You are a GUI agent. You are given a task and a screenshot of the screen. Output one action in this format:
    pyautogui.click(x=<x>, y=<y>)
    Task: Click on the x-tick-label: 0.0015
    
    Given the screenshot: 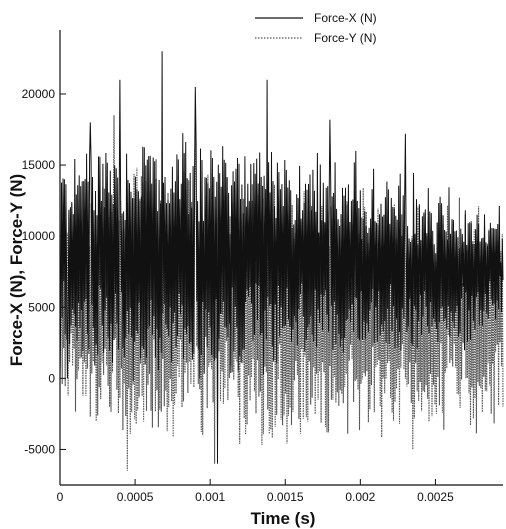 What is the action you would take?
    pyautogui.click(x=285, y=497)
    